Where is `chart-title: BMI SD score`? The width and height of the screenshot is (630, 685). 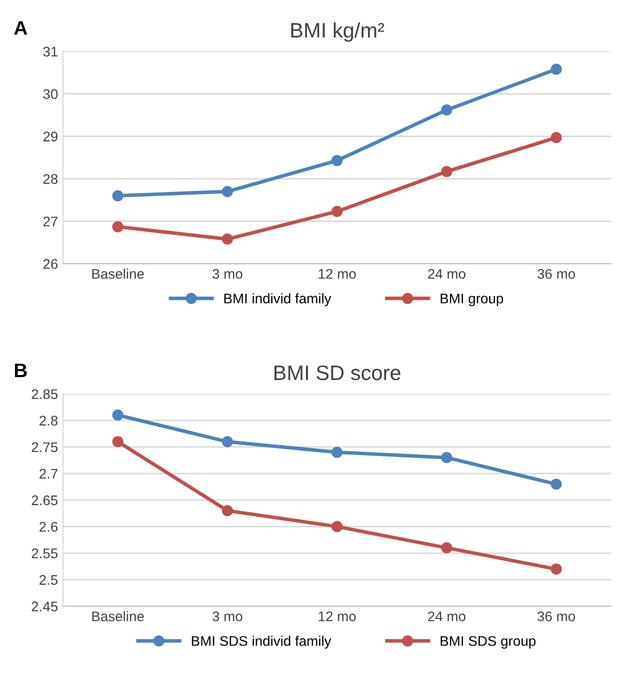 chart-title: BMI SD score is located at coordinates (337, 372).